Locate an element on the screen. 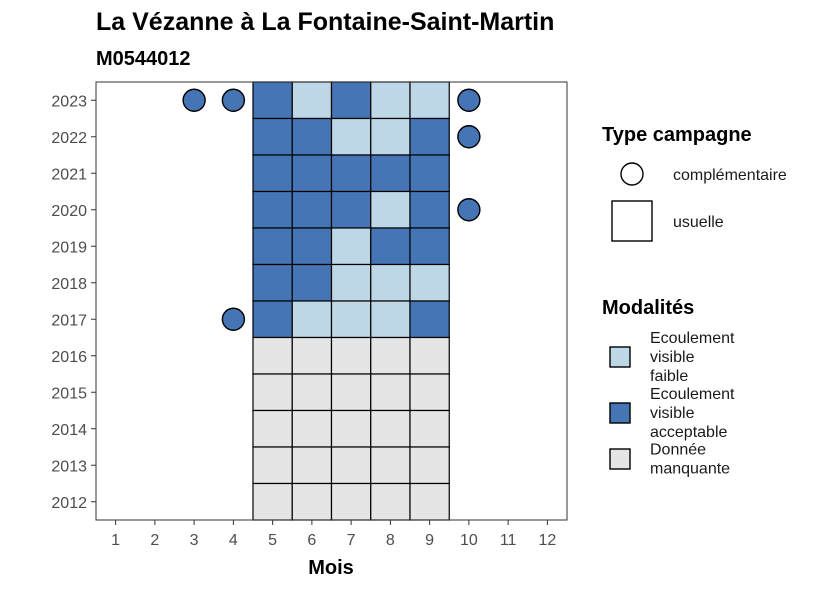 This screenshot has width=826, height=590. y-tick-label: 2018 is located at coordinates (69, 284).